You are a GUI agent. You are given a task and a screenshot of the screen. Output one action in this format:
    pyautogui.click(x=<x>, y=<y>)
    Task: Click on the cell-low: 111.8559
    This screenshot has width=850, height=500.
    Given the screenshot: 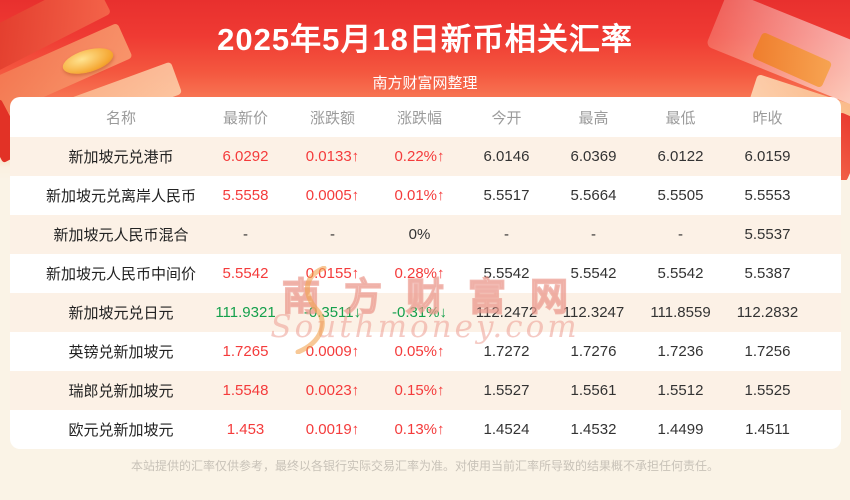 What is the action you would take?
    pyautogui.click(x=680, y=312)
    